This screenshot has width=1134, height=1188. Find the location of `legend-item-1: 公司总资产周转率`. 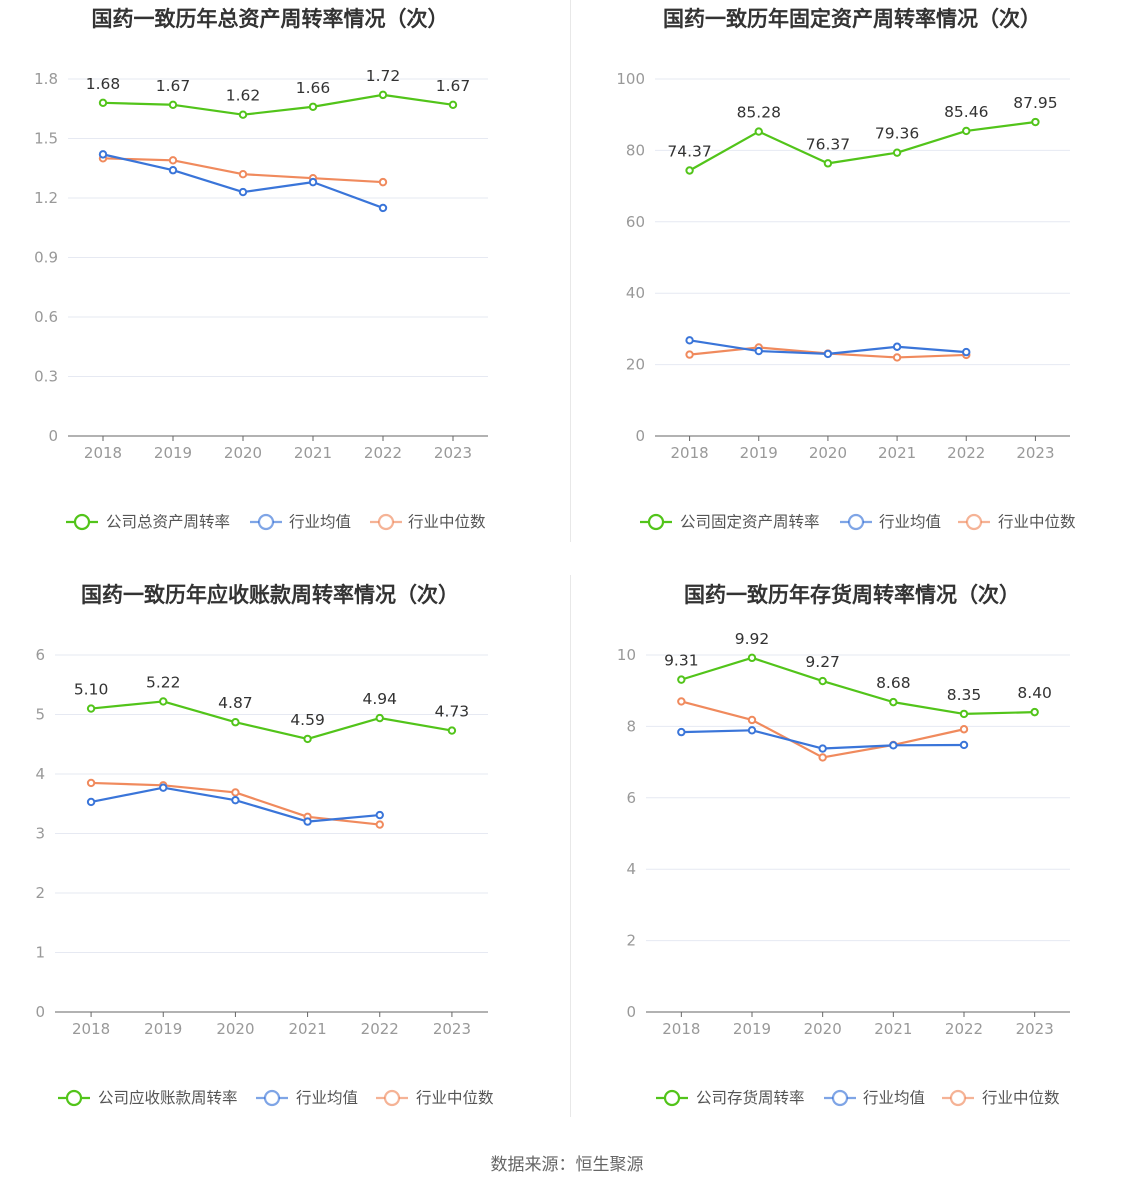

legend-item-1: 公司总资产周转率 is located at coordinates (148, 522).